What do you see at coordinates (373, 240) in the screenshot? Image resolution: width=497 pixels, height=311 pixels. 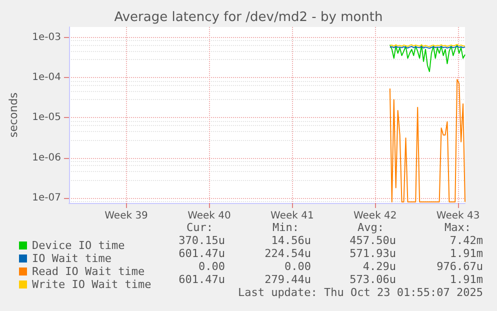 I see `text: 457.50u` at bounding box center [373, 240].